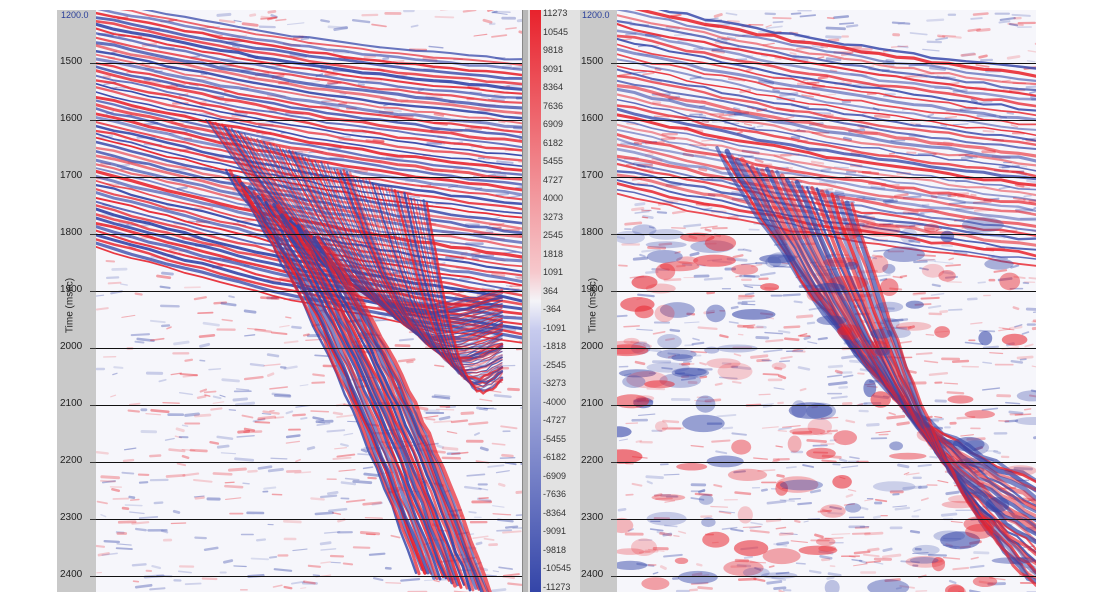 The width and height of the screenshot is (1100, 600). Describe the element at coordinates (614, 405) in the screenshot. I see `right-time-tick-mark` at that location.